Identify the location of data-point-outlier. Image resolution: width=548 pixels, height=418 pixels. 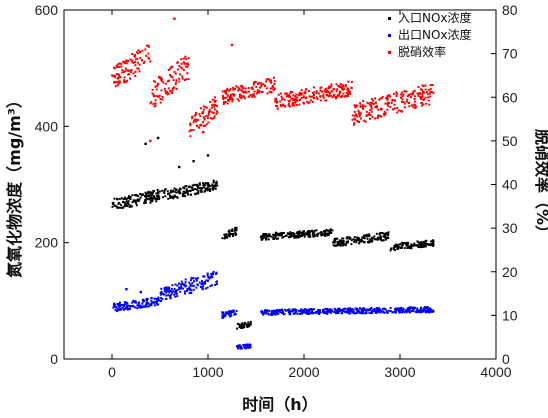
(203, 132).